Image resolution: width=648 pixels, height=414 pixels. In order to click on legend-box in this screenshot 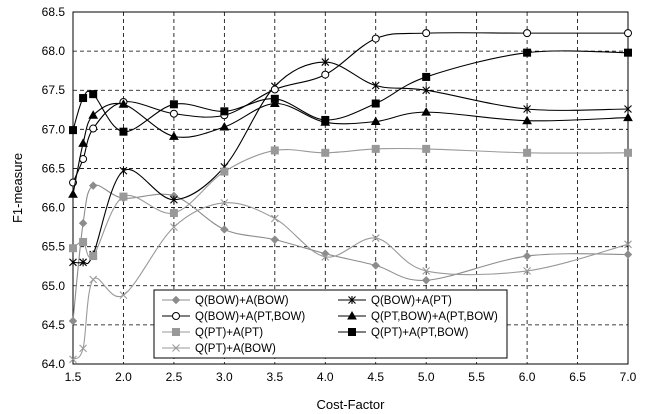, I will do `click(330, 324)`.